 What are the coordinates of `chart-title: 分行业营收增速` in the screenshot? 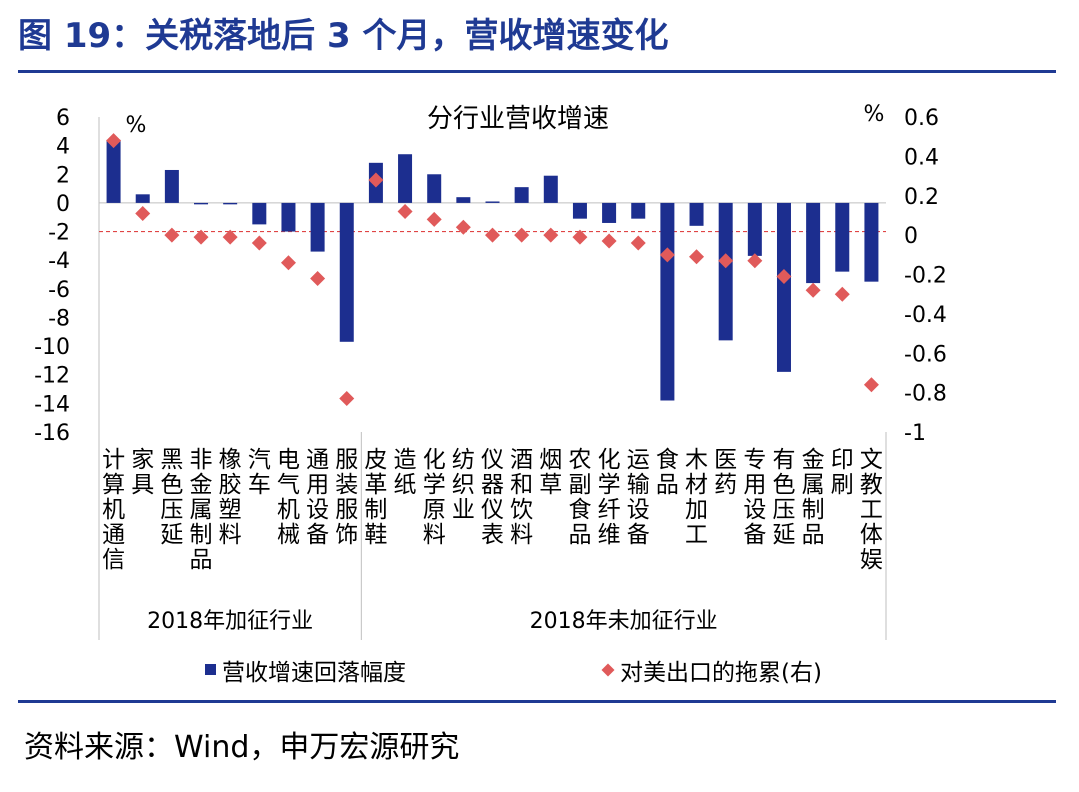 It's located at (518, 119).